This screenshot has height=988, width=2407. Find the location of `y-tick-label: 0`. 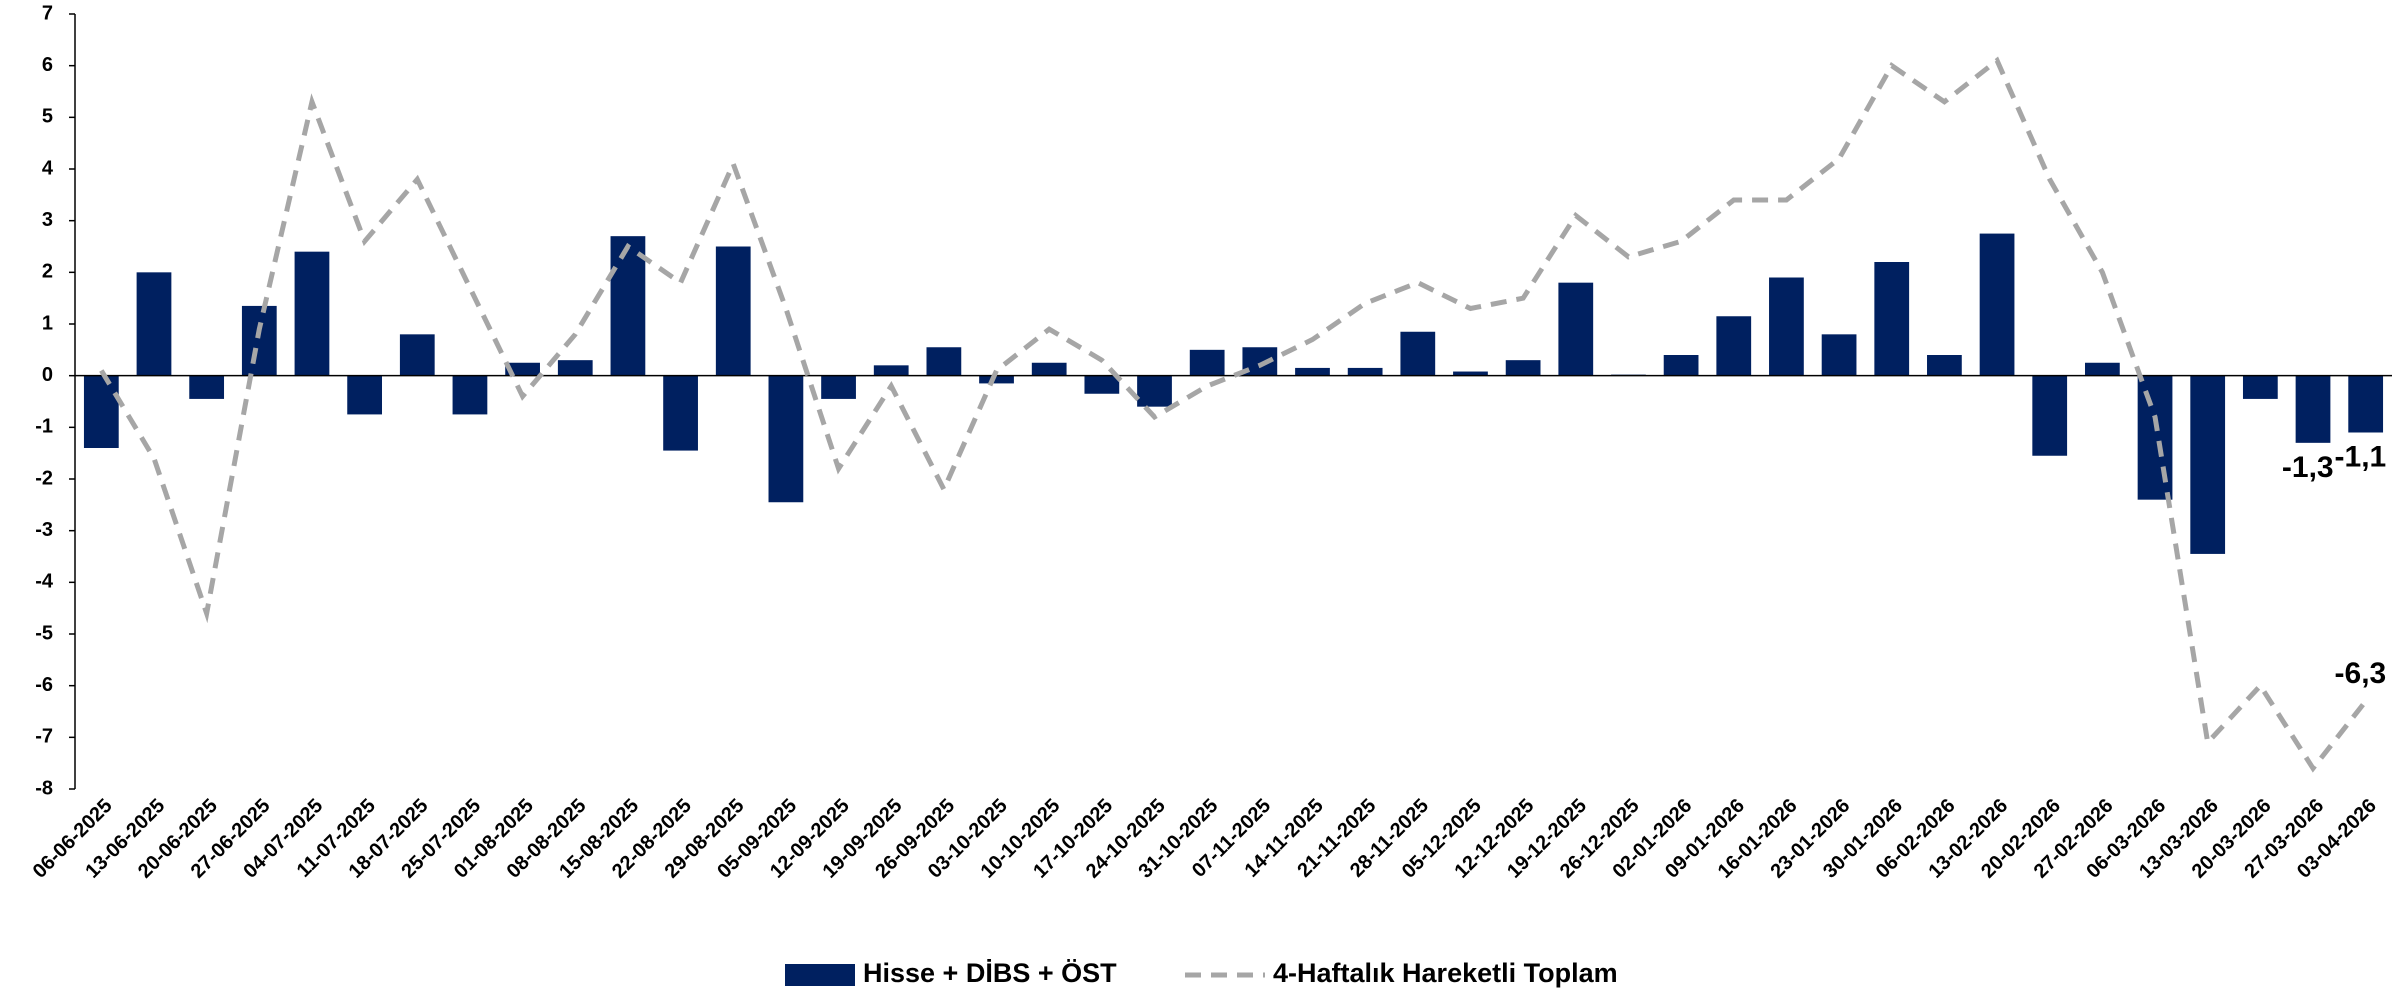

y-tick-label: 0 is located at coordinates (47, 375).